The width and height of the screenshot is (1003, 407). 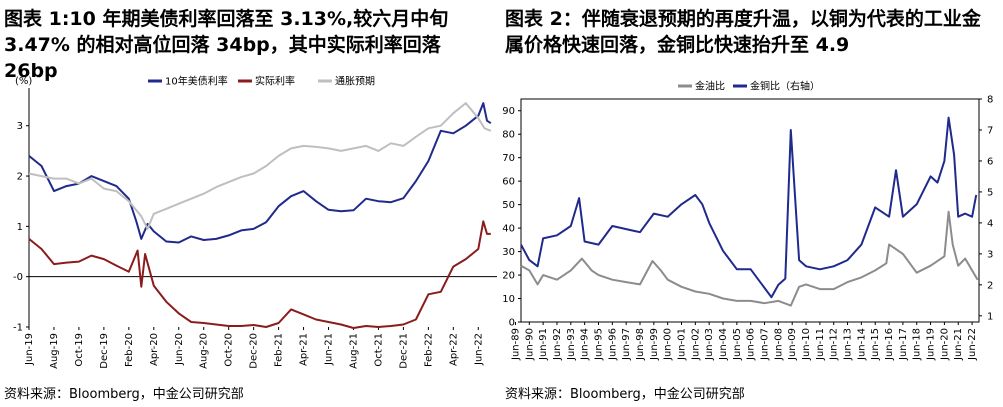 I want to click on c2-x-tick-label: Jun-16, so click(x=889, y=344).